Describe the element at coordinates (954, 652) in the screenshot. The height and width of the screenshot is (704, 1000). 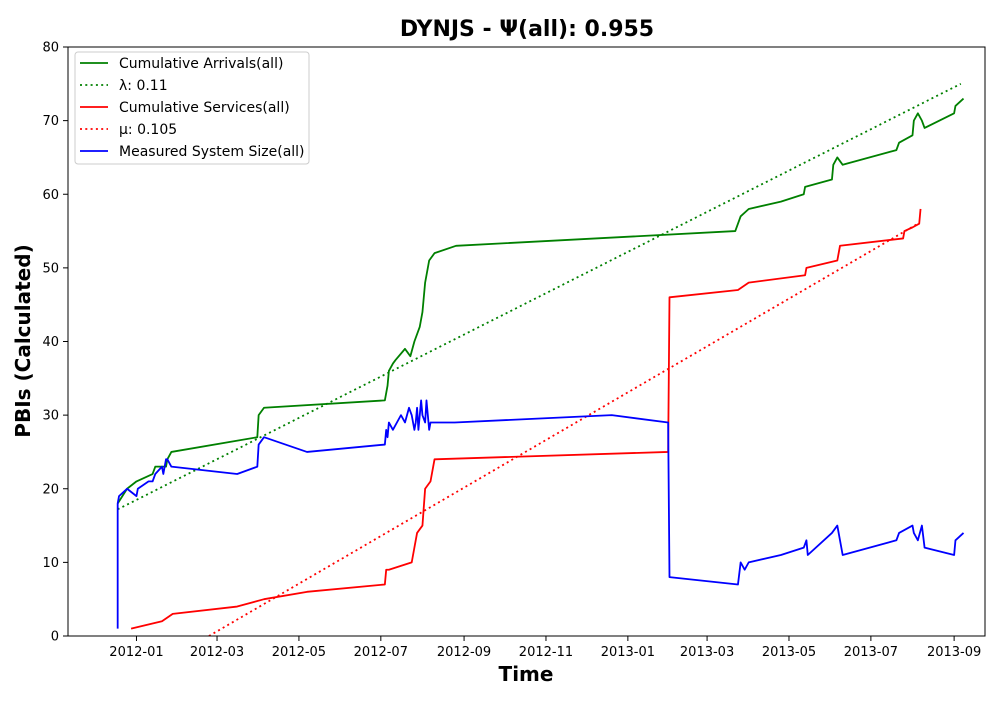
I see `x-tick-label: 2013-09` at that location.